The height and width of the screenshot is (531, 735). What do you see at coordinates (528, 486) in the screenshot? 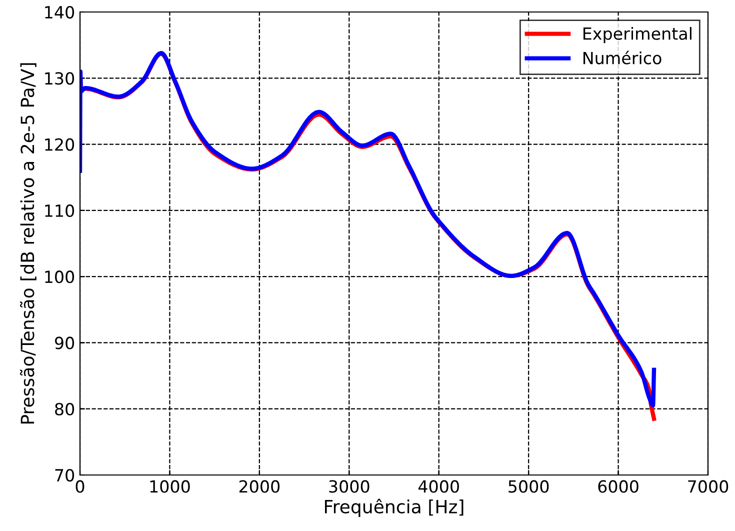
I see `x-tick-label: 5000` at bounding box center [528, 486].